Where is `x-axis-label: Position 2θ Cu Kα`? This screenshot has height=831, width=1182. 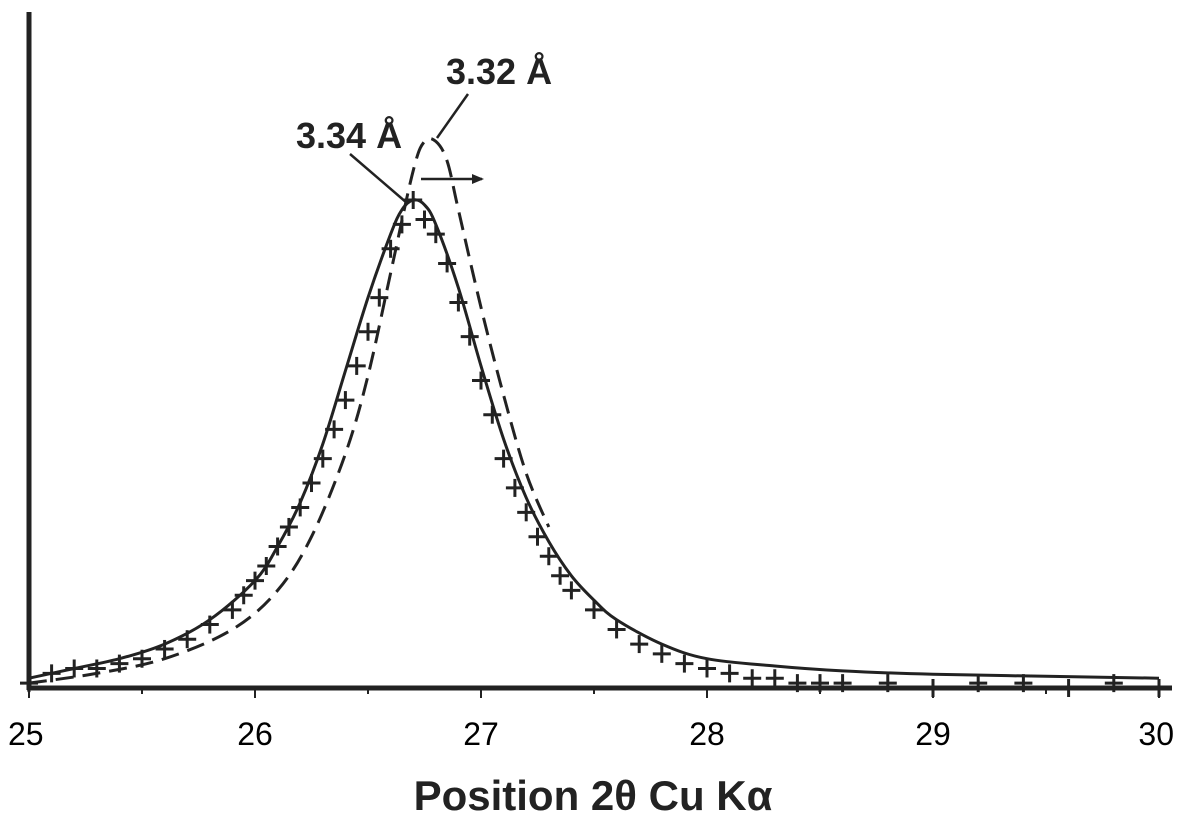
x-axis-label: Position 2θ Cu Kα is located at coordinates (593, 795).